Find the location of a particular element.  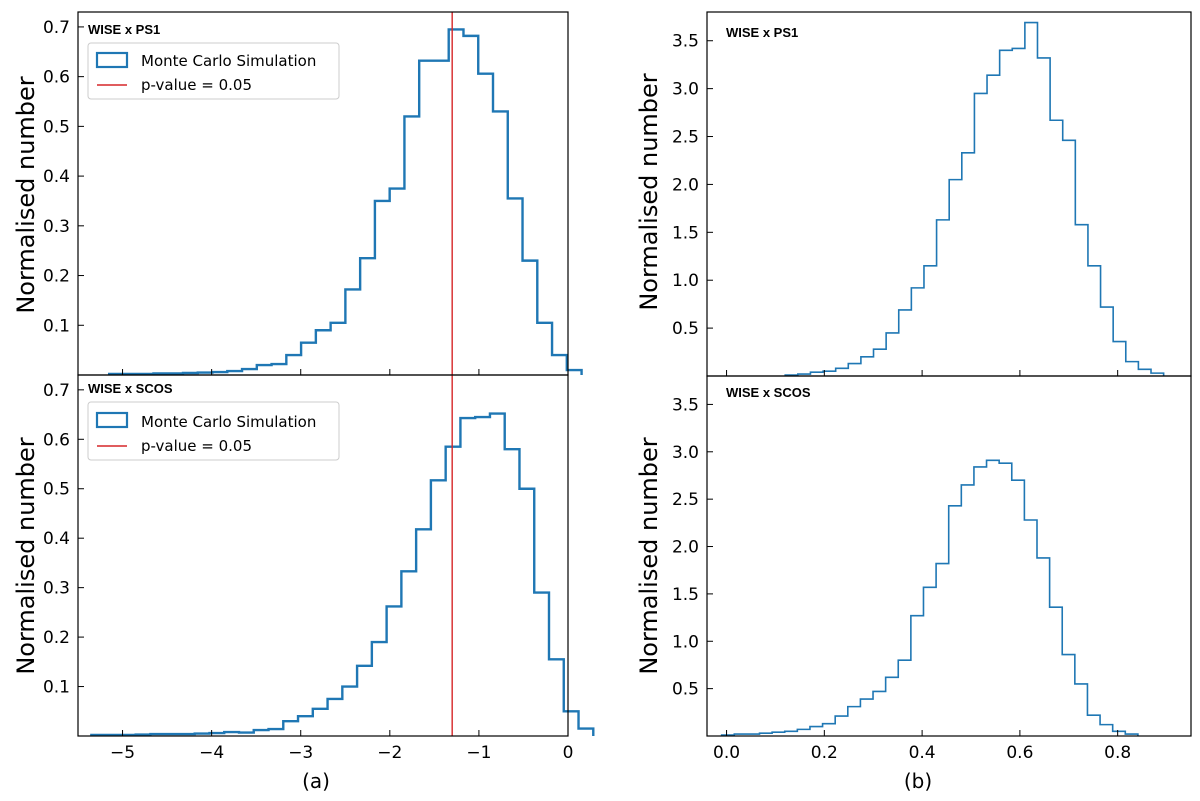

panel-label-a: (a) is located at coordinates (316, 781).